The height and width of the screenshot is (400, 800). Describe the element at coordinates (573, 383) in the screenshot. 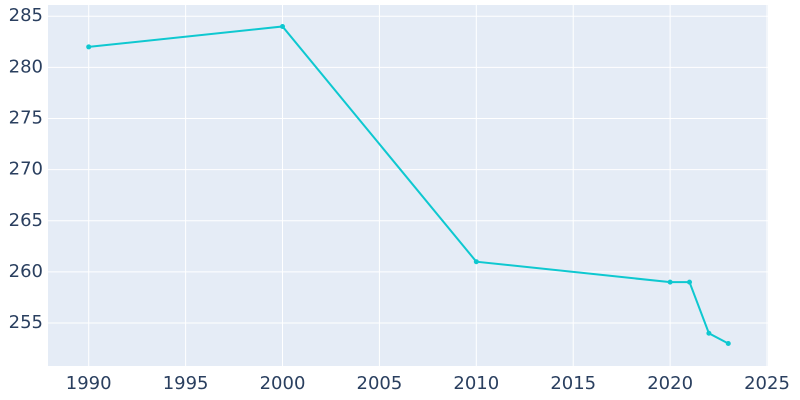

I see `x-tick-label: 2015` at that location.